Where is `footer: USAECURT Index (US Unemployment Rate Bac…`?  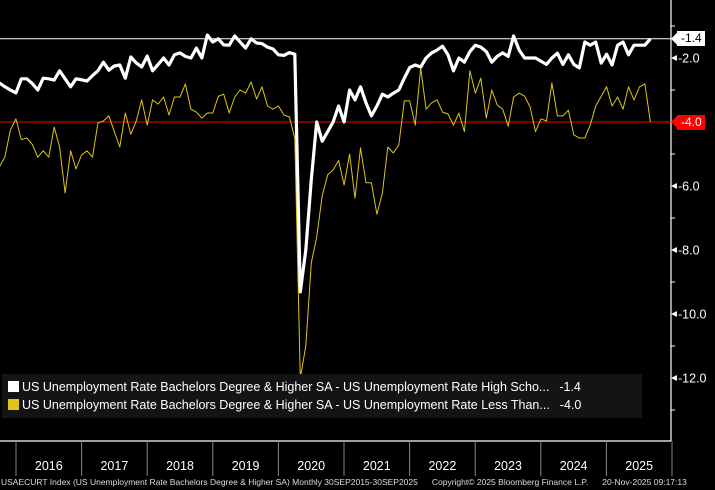 footer: USAECURT Index (US Unemployment Rate Bac… is located at coordinates (357, 482).